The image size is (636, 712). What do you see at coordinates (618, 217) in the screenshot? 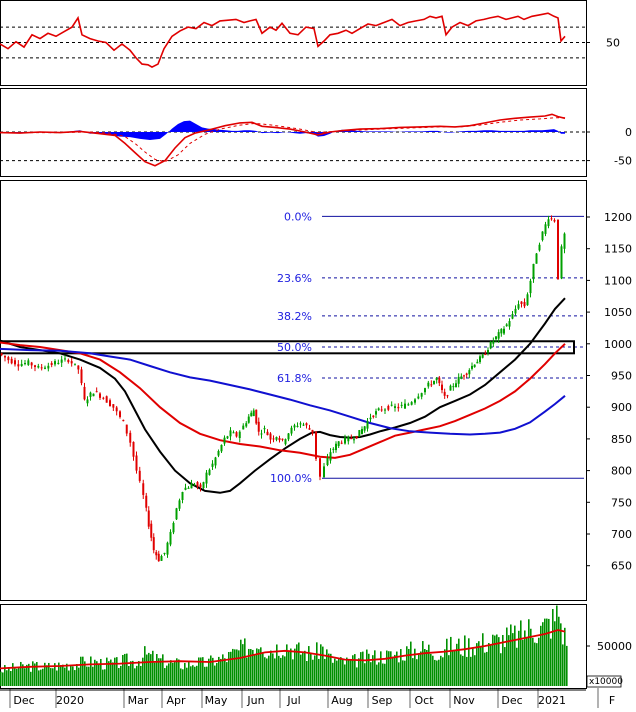
I see `price-tick-label: 1200` at bounding box center [618, 217].